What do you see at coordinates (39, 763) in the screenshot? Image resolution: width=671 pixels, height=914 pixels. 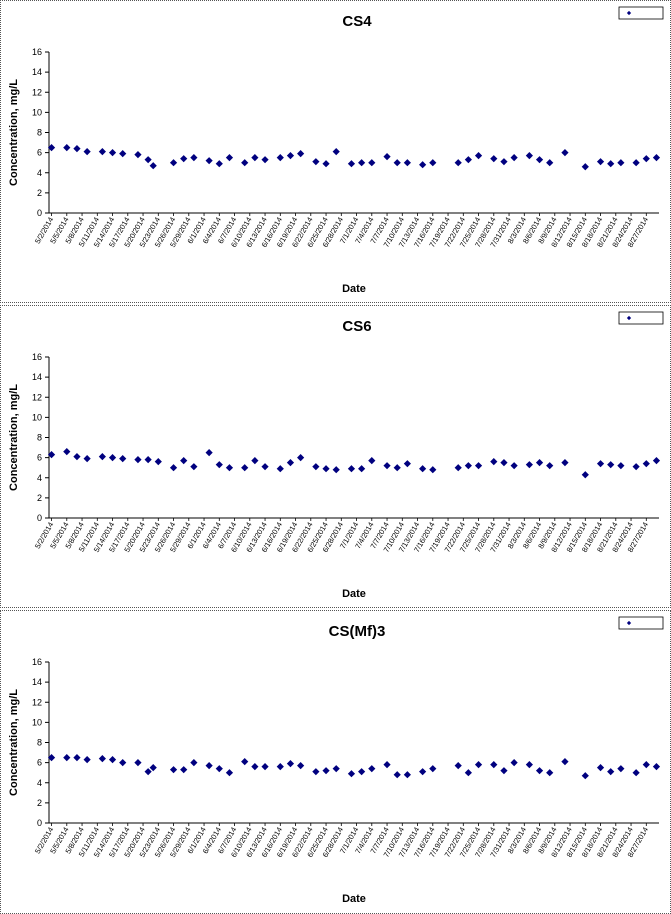 I see `y-tick-label: 6` at bounding box center [39, 763].